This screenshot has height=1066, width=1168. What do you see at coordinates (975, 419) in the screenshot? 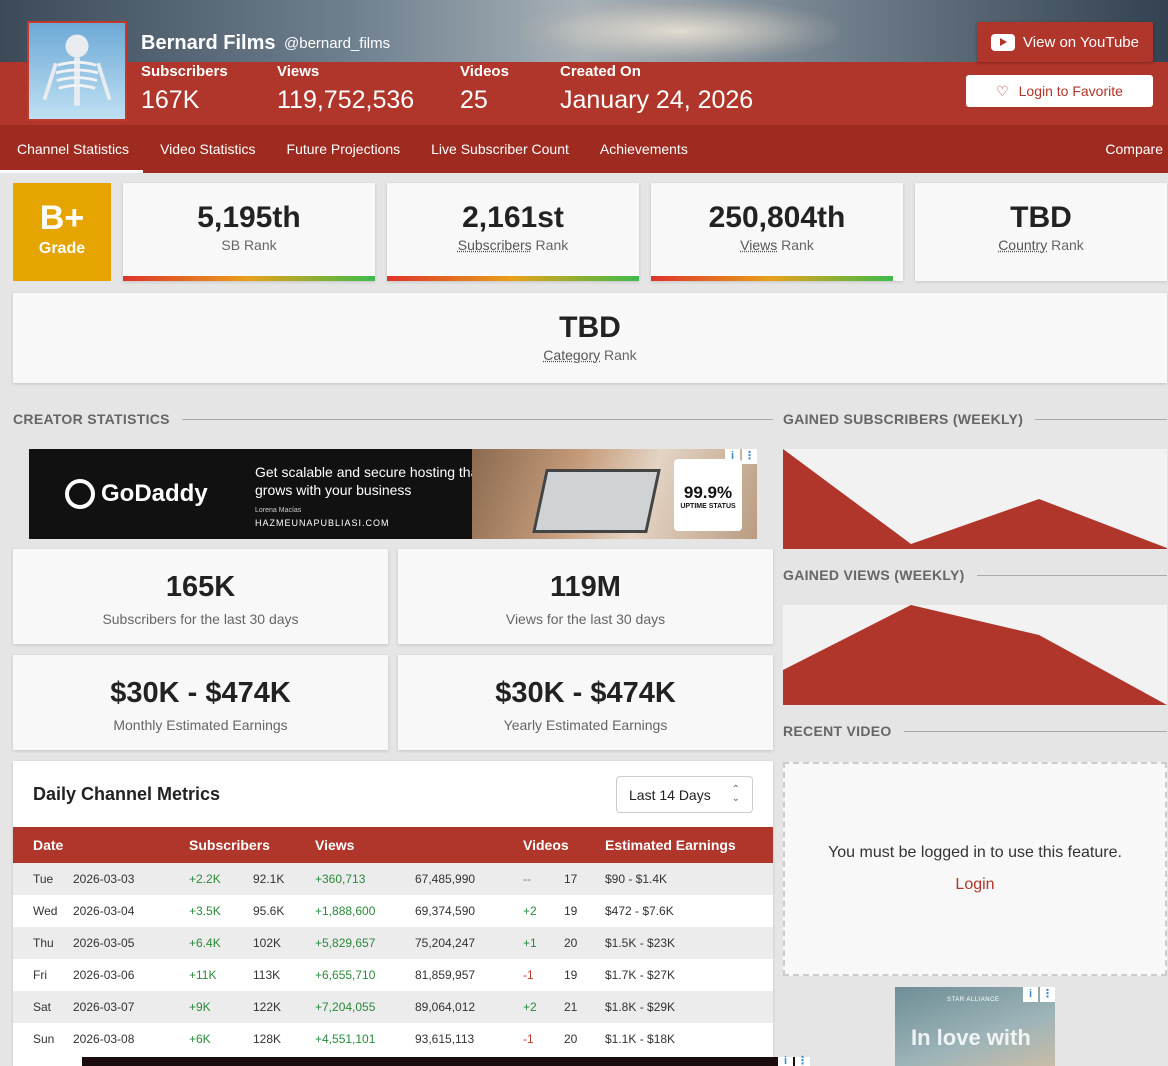
I see `section-gained-subscribers: GAINED SUBSCRIBERS (WEEKLY)` at bounding box center [975, 419].